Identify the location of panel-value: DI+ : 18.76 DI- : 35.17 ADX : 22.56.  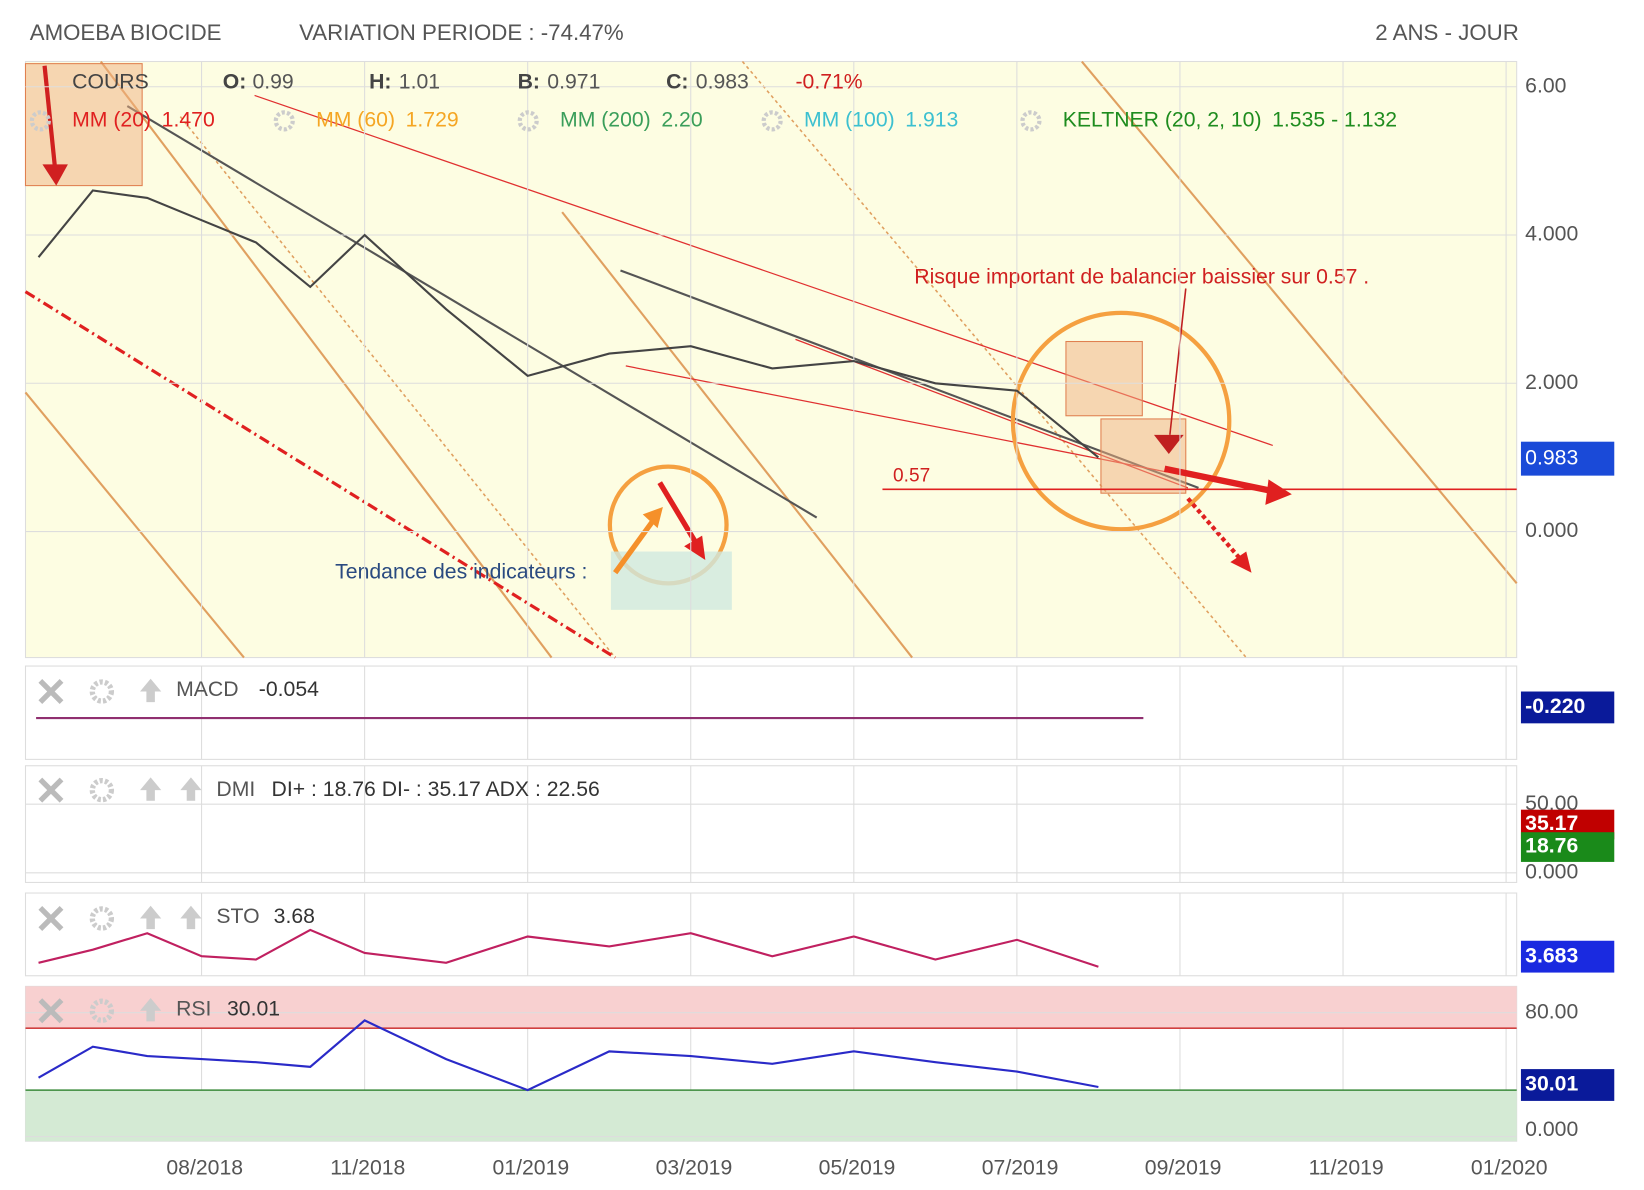
(436, 789).